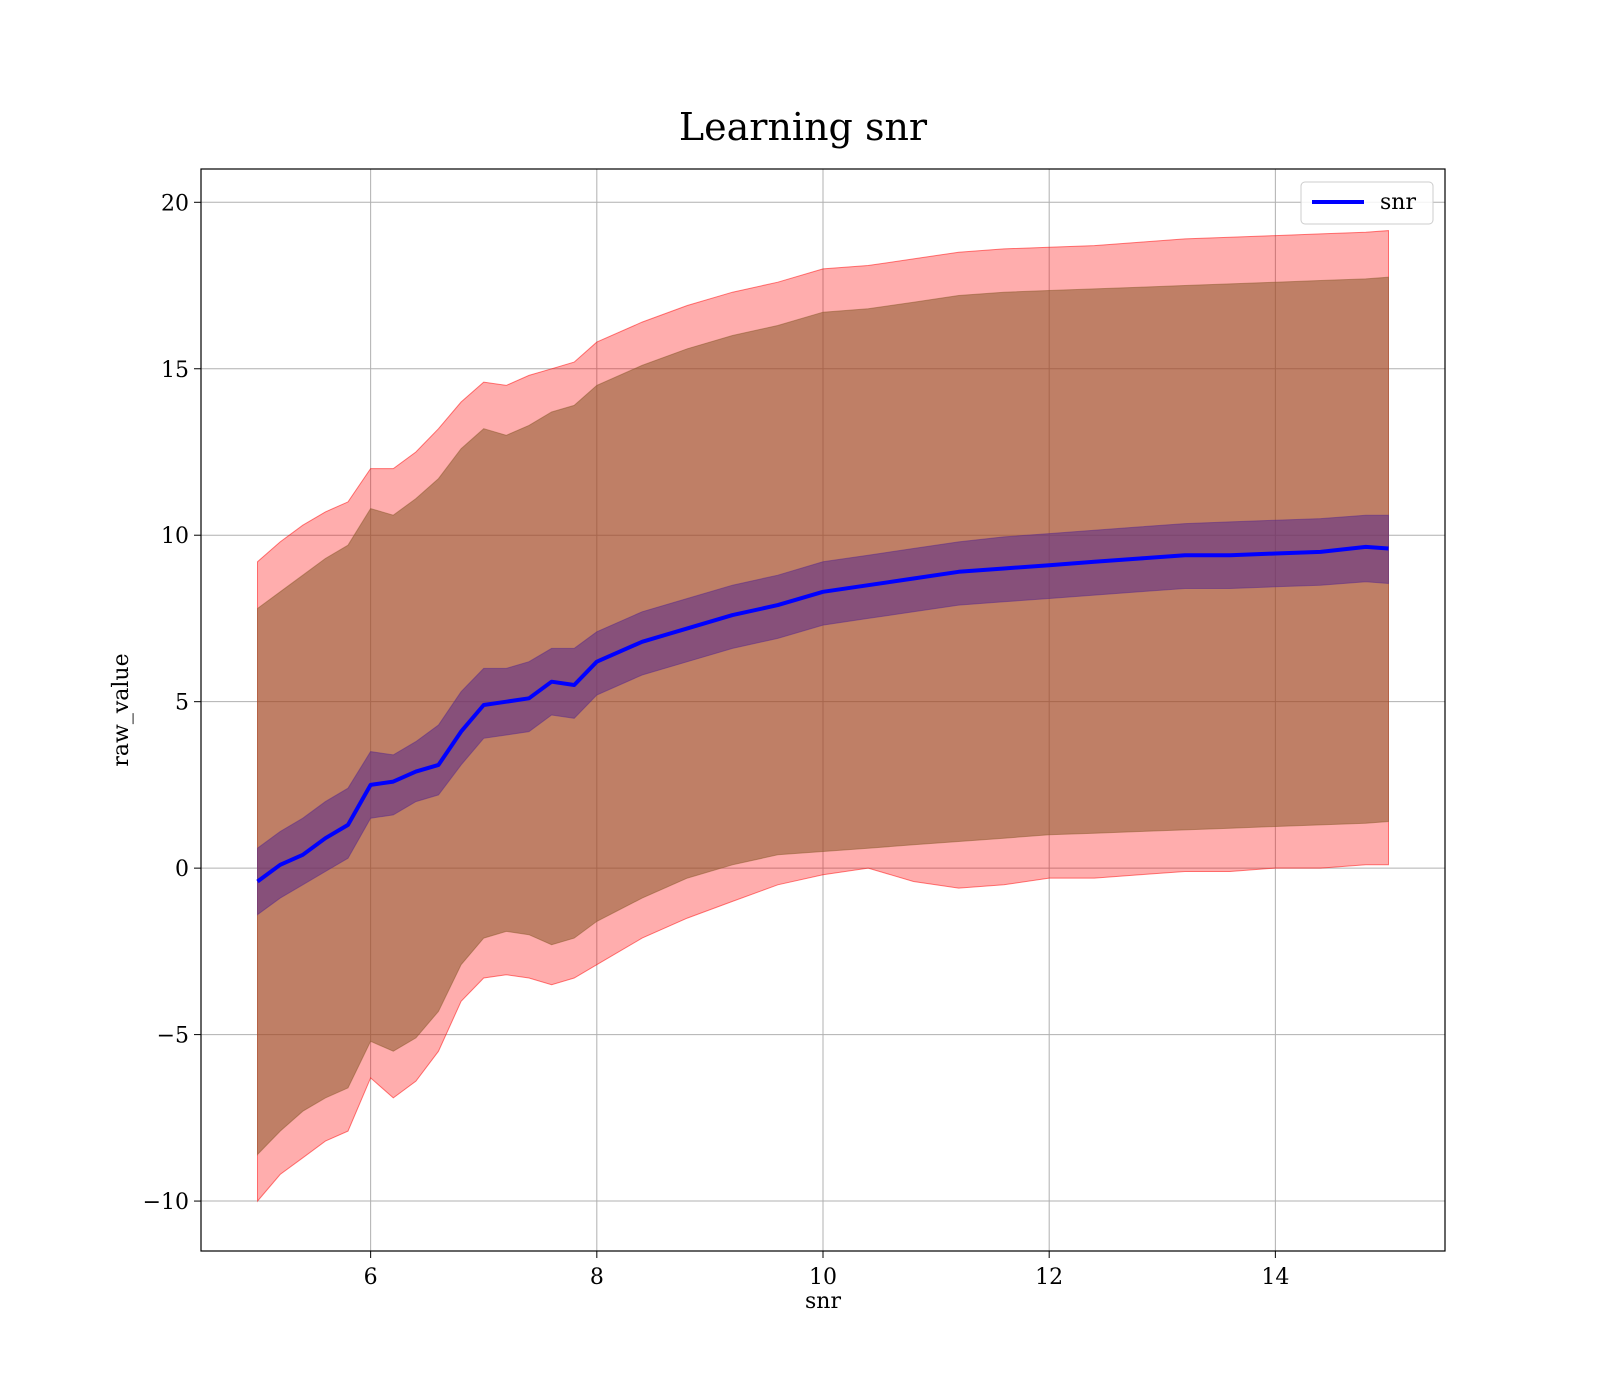  I want to click on x-tick-label: 12, so click(1049, 1277).